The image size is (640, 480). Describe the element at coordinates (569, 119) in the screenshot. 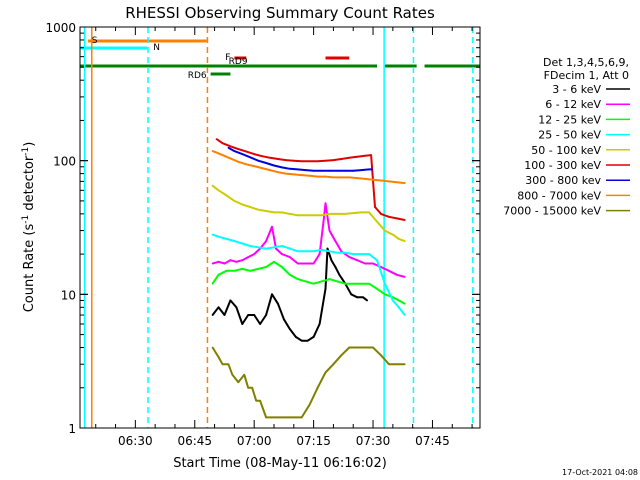

I see `legend-label-12-25-kev: 12 - 25 keV` at that location.